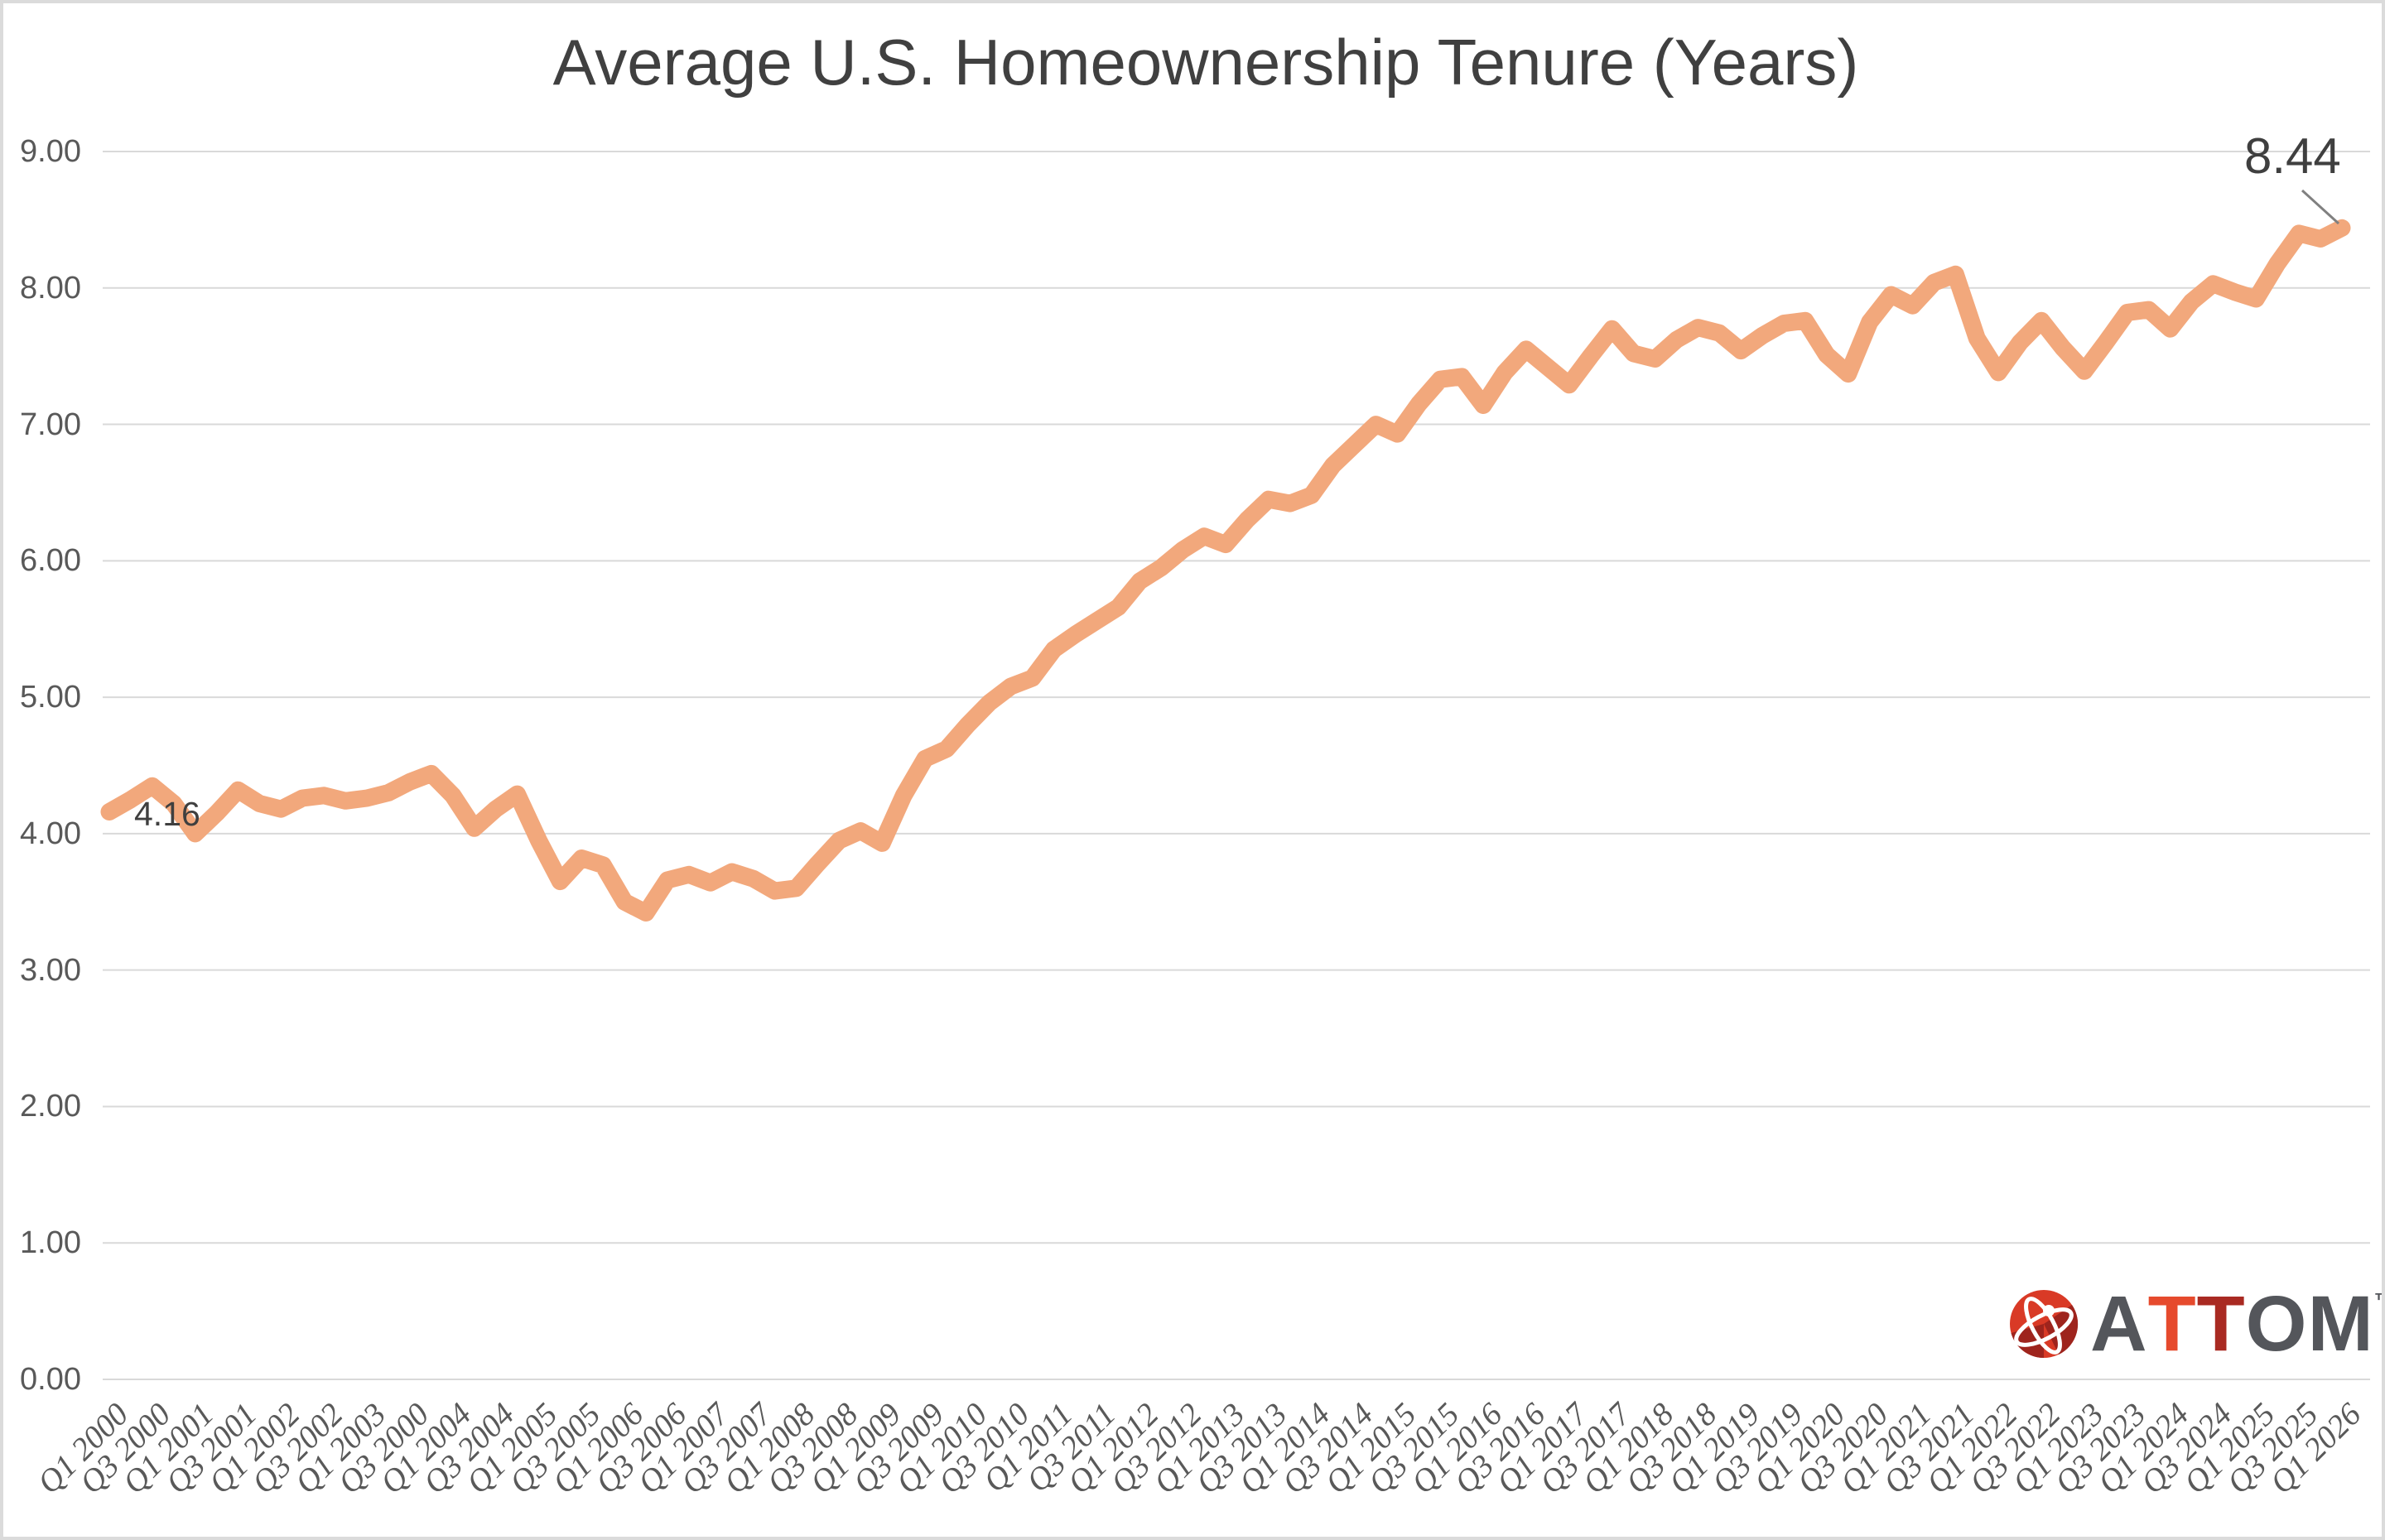 This screenshot has height=1540, width=2385. I want to click on y-axis-label: 8.00, so click(50, 288).